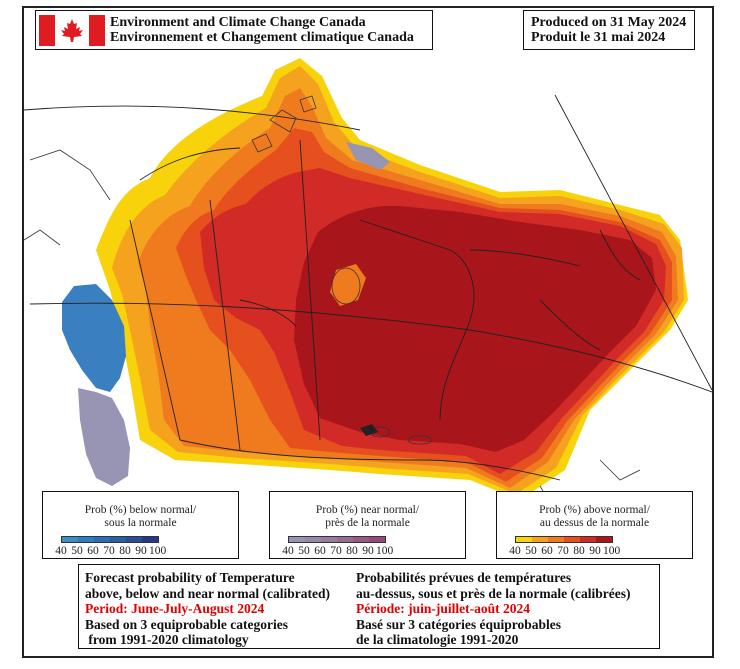 This screenshot has height=669, width=740. What do you see at coordinates (437, 639) in the screenshot?
I see `info-fr-line5: de la climatologie 1991-2020` at bounding box center [437, 639].